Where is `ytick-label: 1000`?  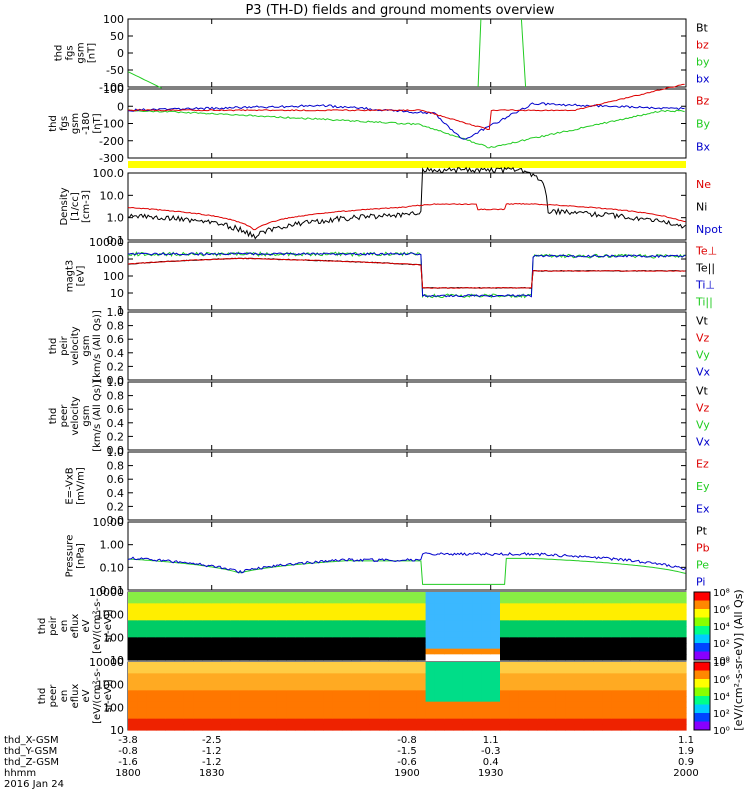
ytick-label: 1000 is located at coordinates (110, 259).